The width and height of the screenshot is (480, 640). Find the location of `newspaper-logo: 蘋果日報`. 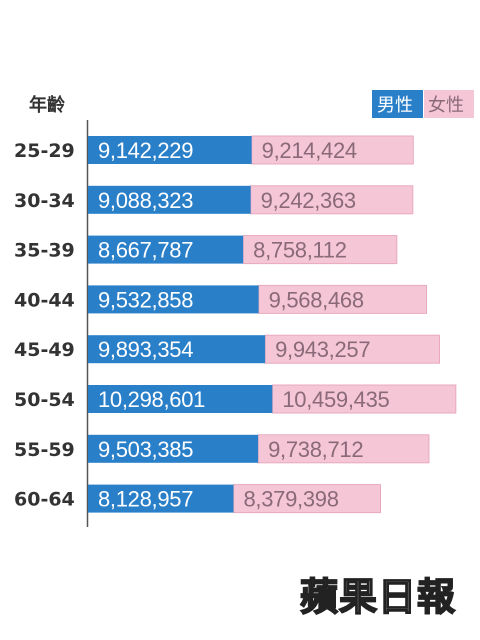

newspaper-logo: 蘋果日報 is located at coordinates (378, 597).